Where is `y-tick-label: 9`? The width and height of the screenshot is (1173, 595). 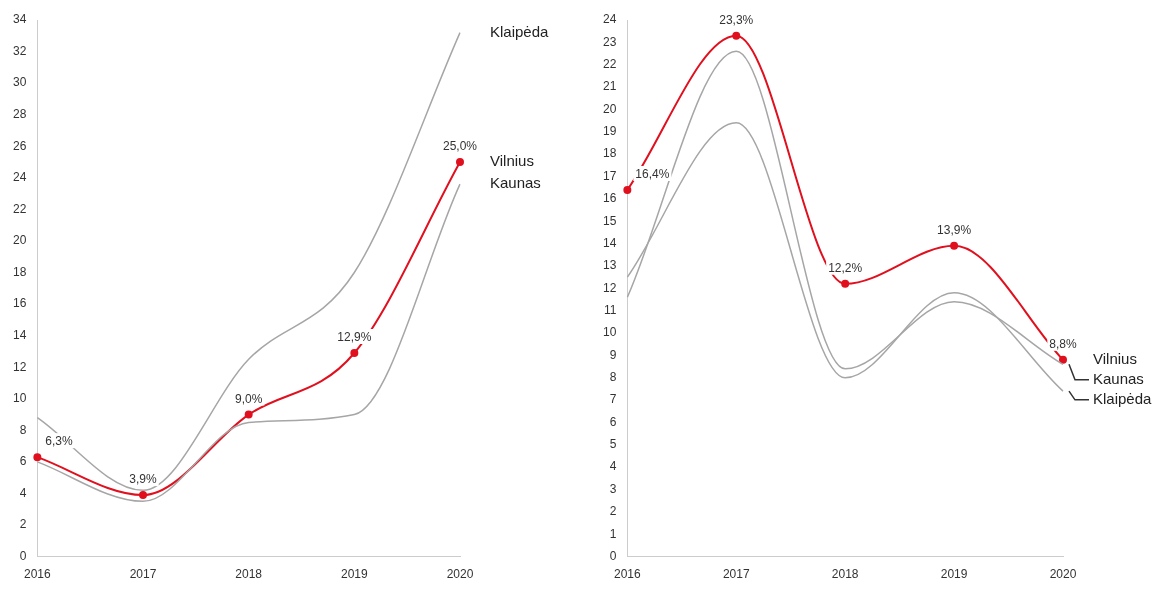 y-tick-label: 9 is located at coordinates (613, 354).